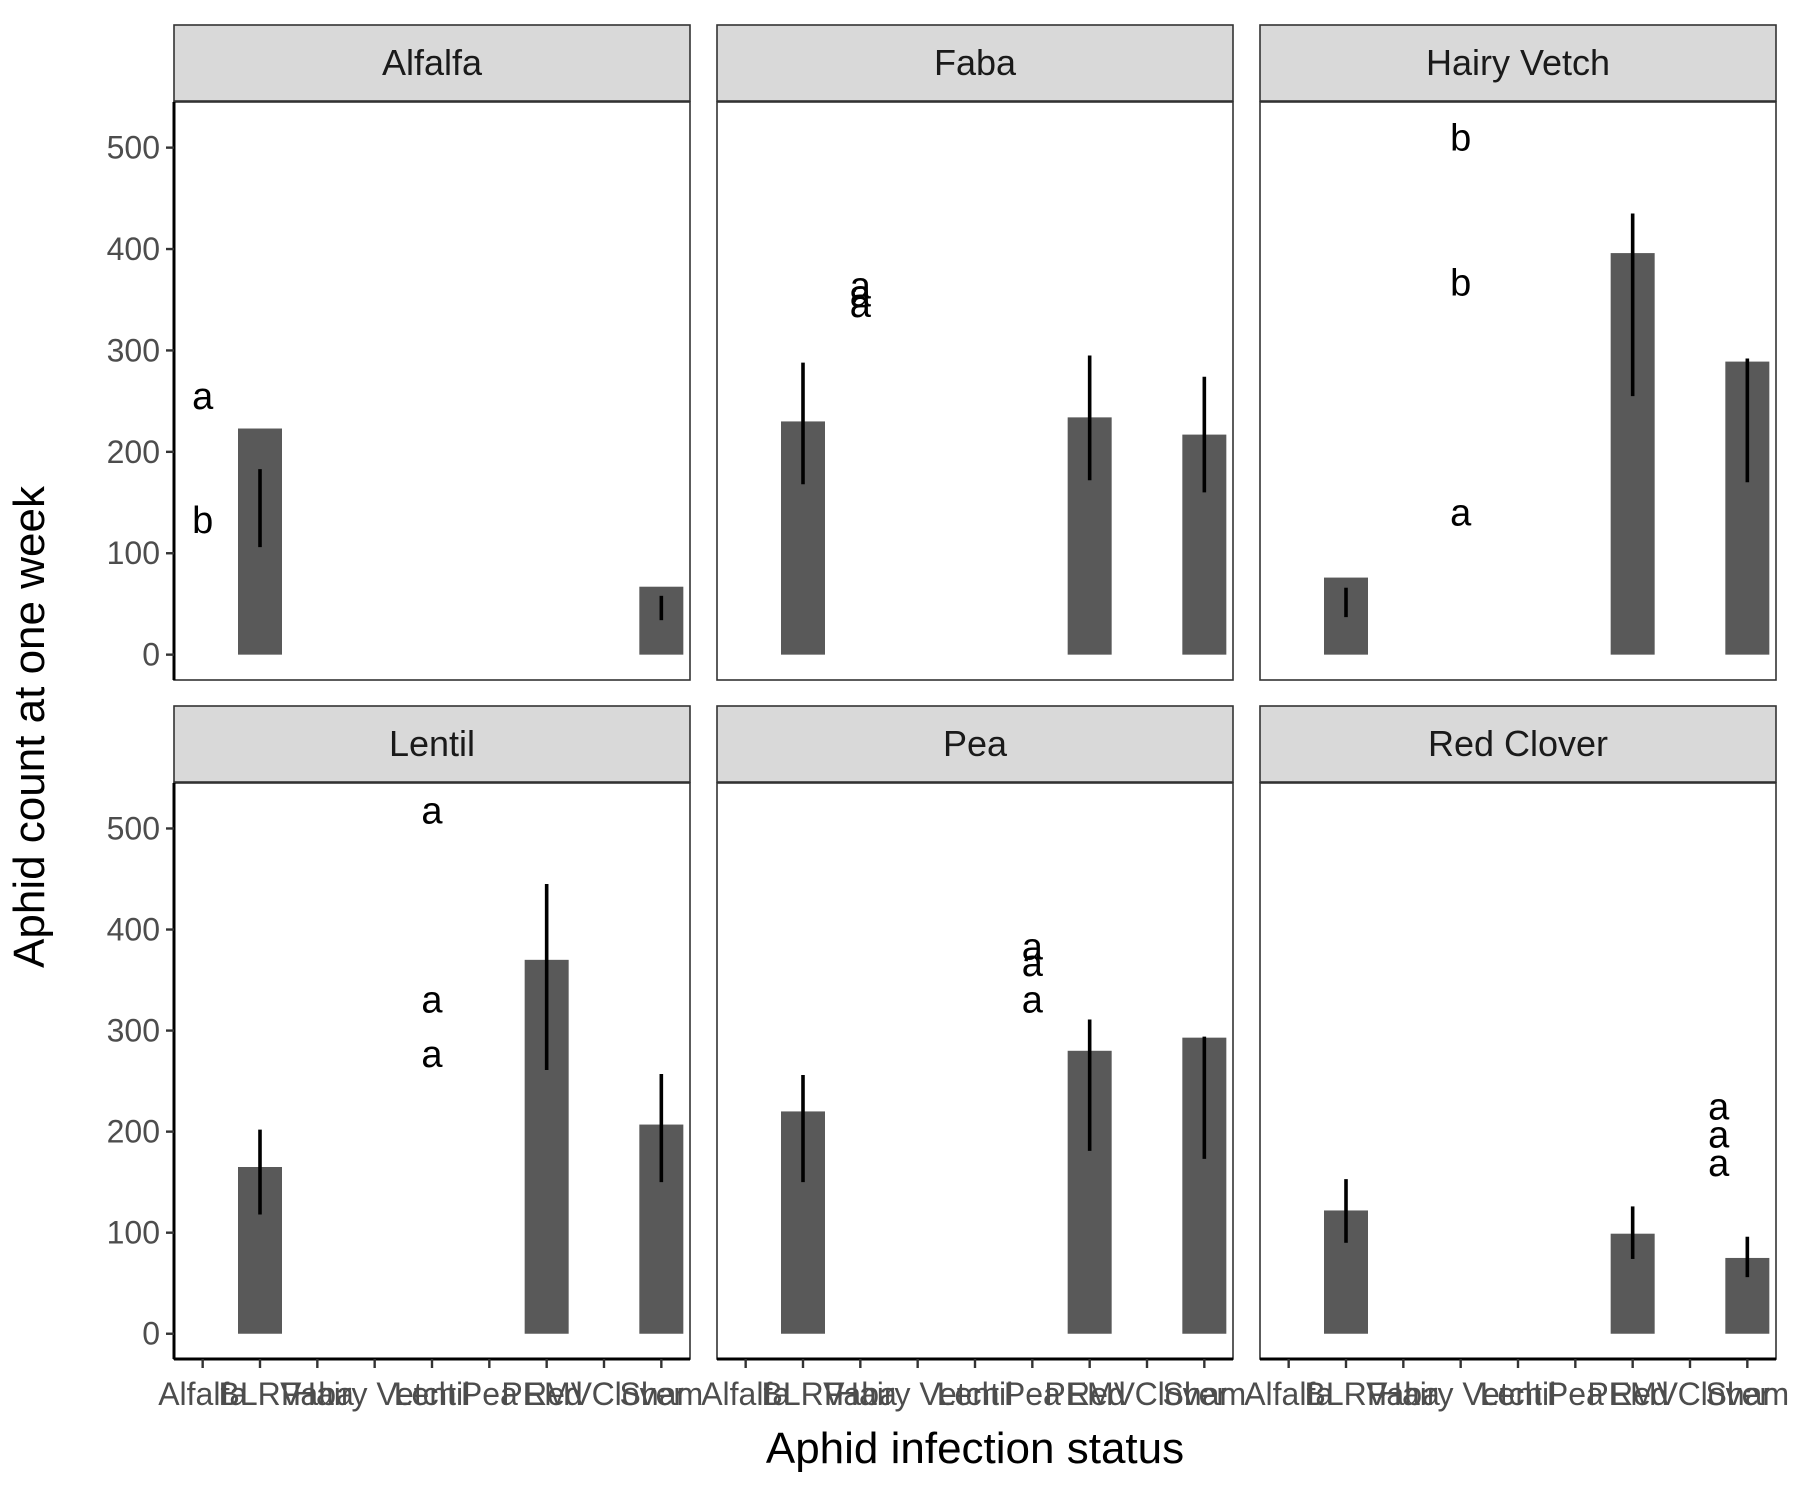 This screenshot has height=1500, width=1800. Describe the element at coordinates (975, 352) in the screenshot. I see `panel-faba: Faba aaa` at that location.